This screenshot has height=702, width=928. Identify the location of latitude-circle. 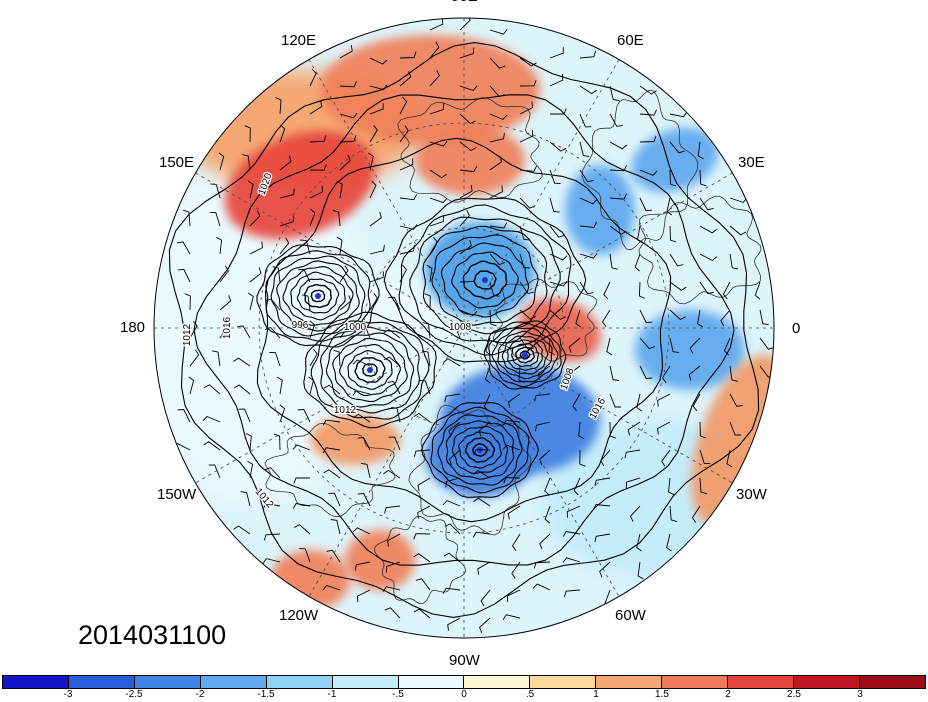
(464, 328).